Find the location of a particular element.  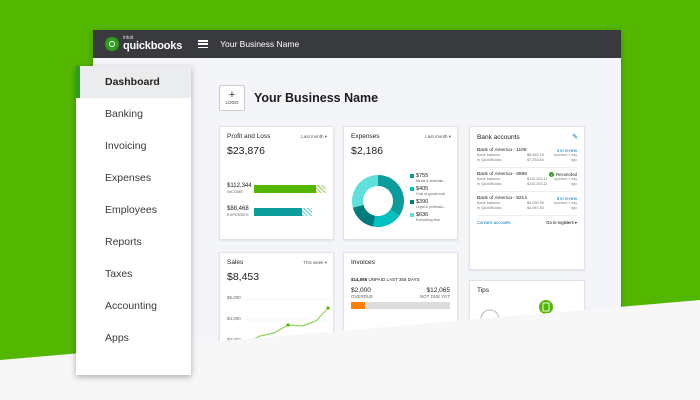

hamburger-menu-icon is located at coordinates (203, 44).